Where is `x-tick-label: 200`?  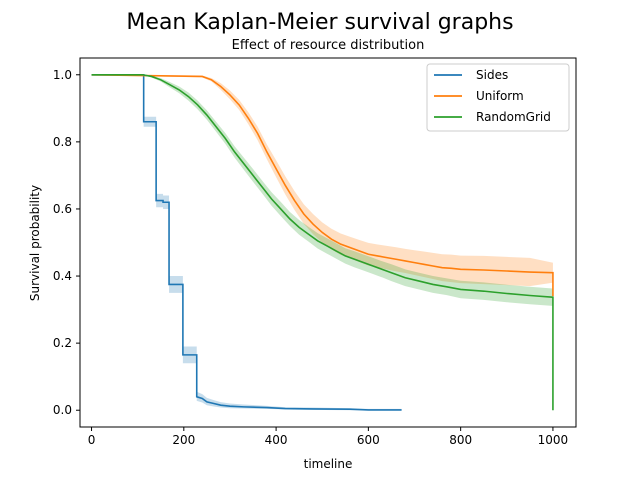
x-tick-label: 200 is located at coordinates (183, 440).